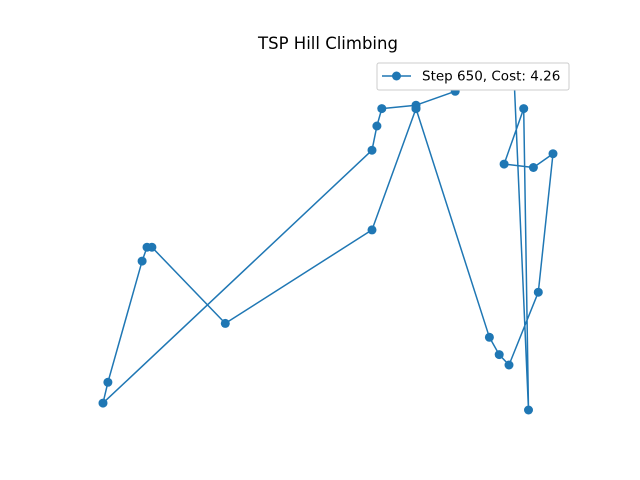 The height and width of the screenshot is (480, 640). Describe the element at coordinates (327, 43) in the screenshot. I see `chart-title: TSP Hill Climbing` at that location.